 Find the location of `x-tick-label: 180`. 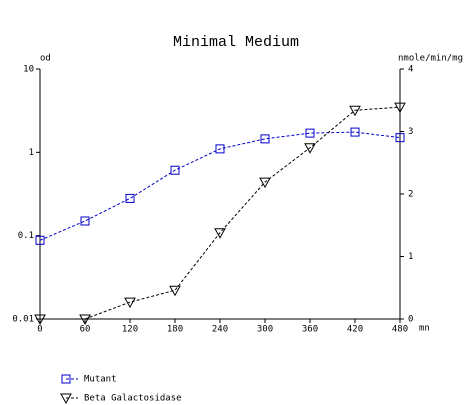

x-tick-label: 180 is located at coordinates (175, 330).